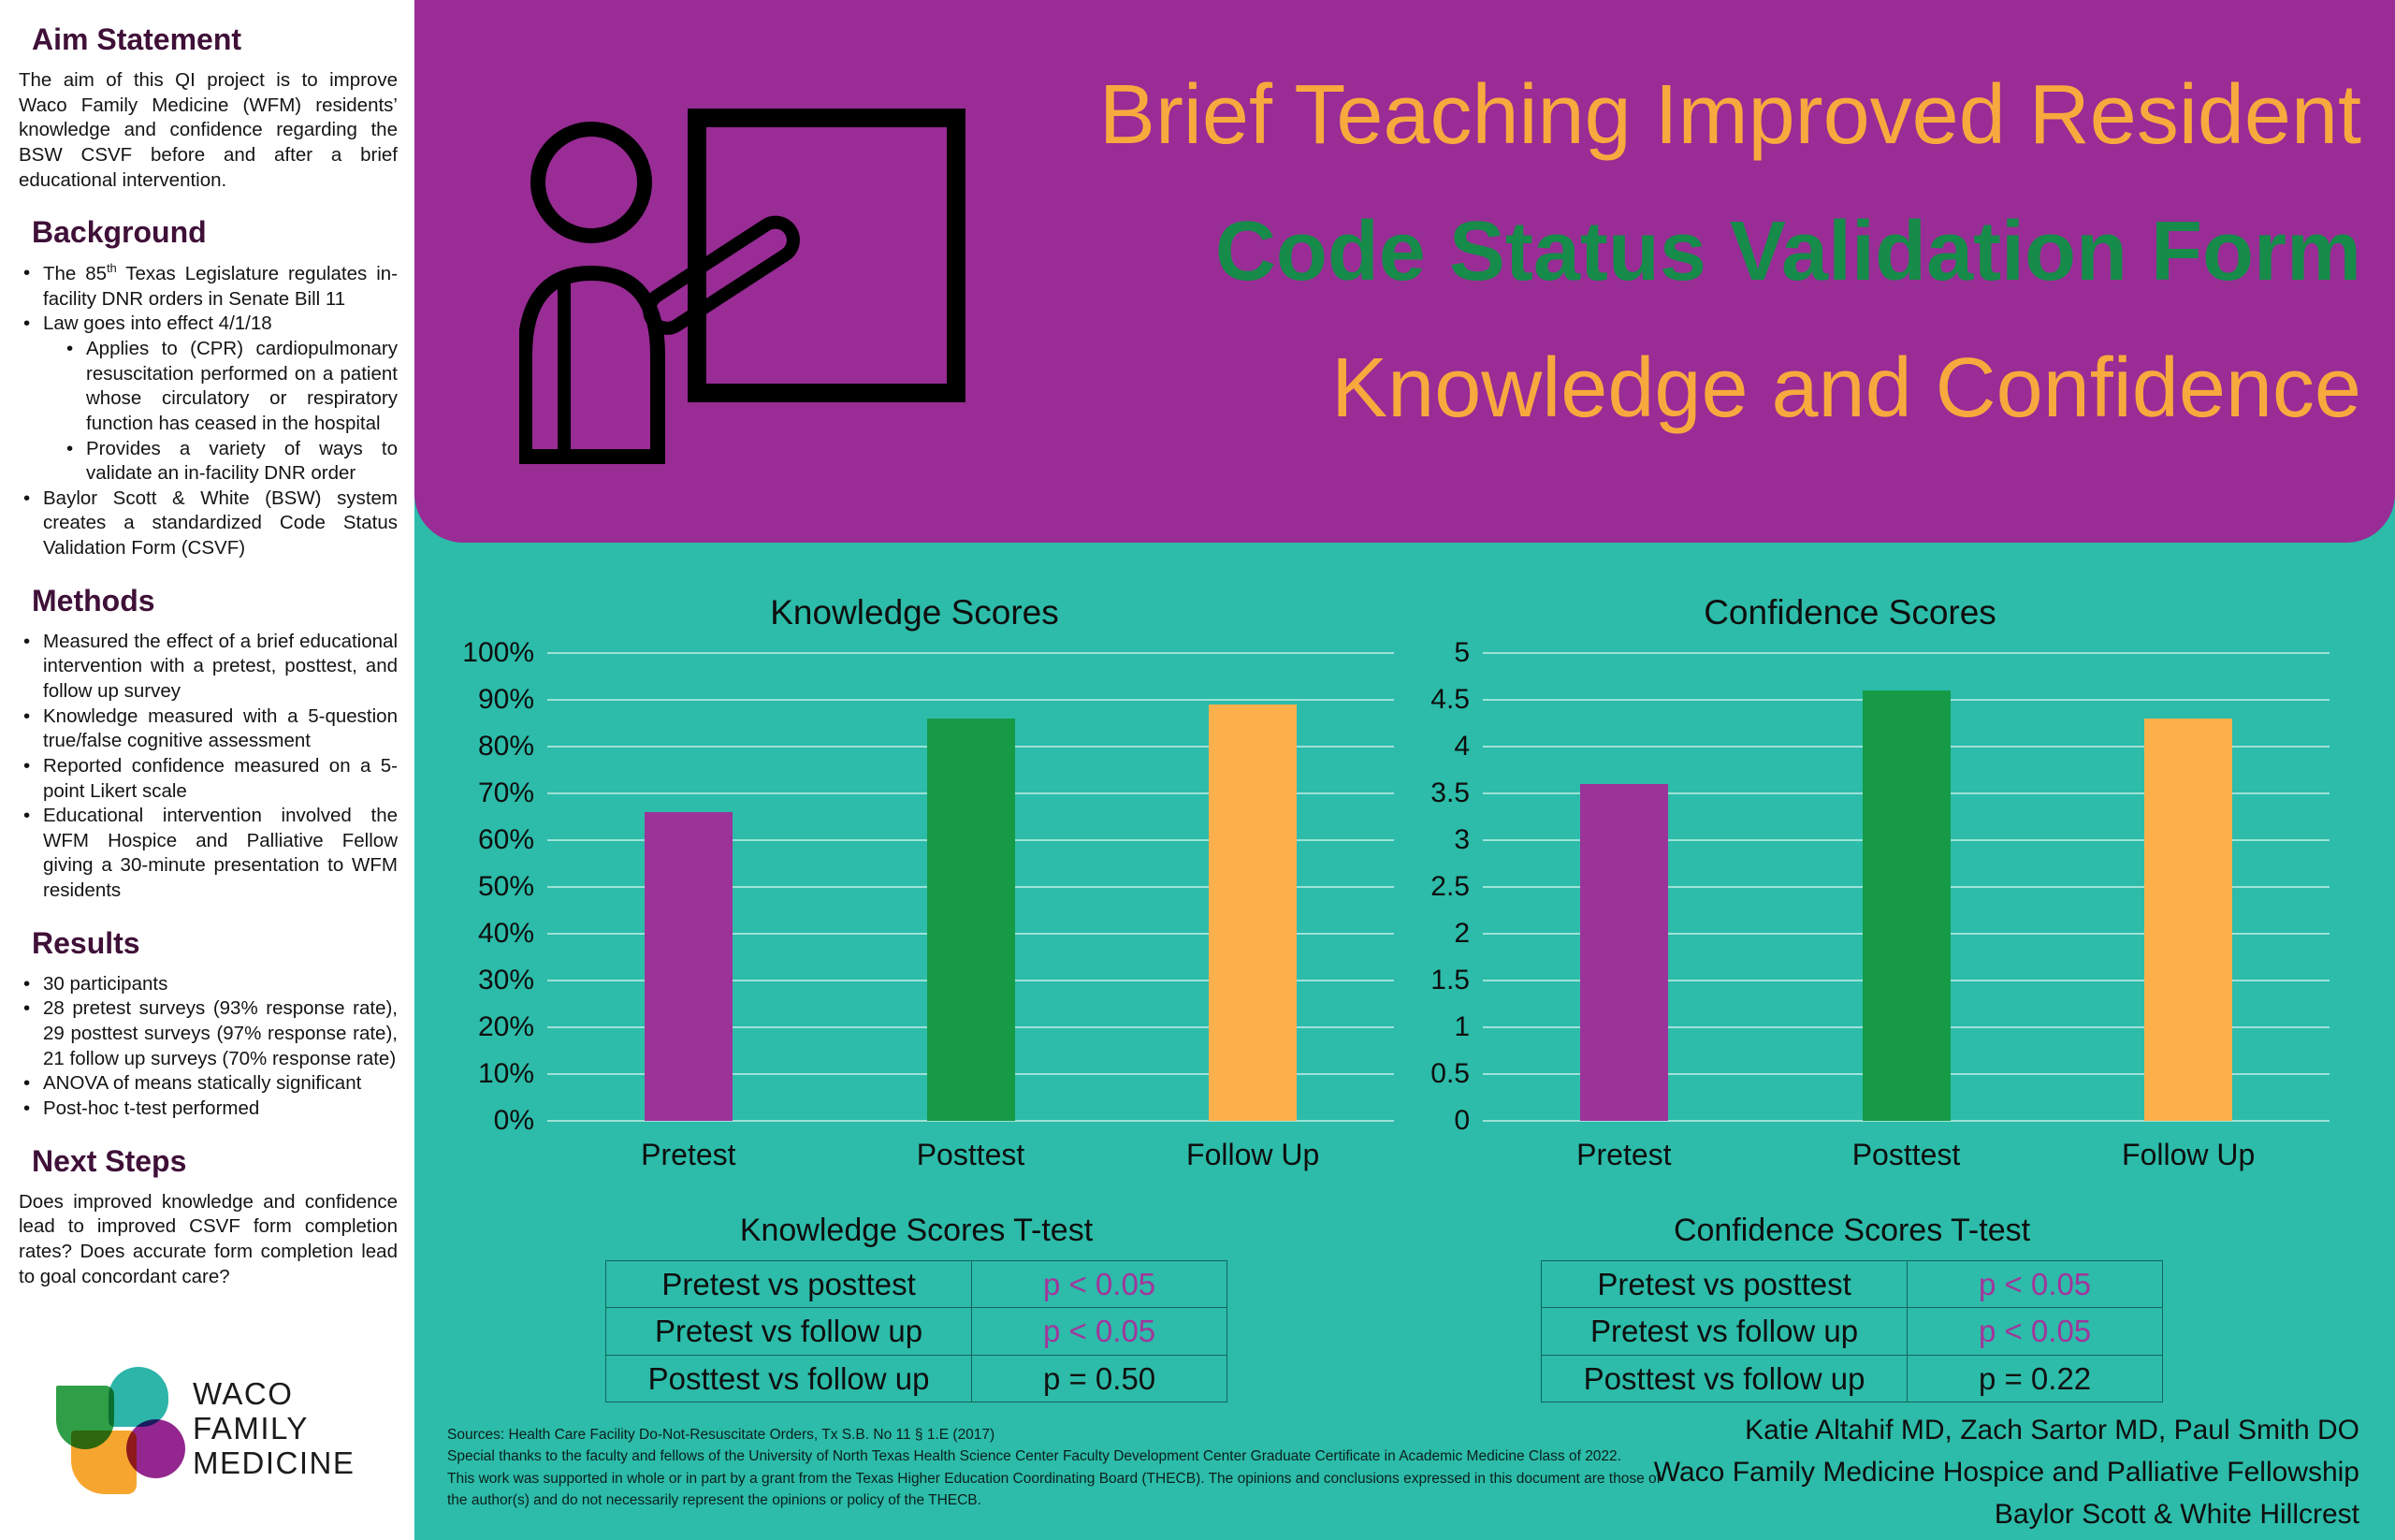 The width and height of the screenshot is (2395, 1540). I want to click on y-axis-tick-label: 3, so click(1462, 840).